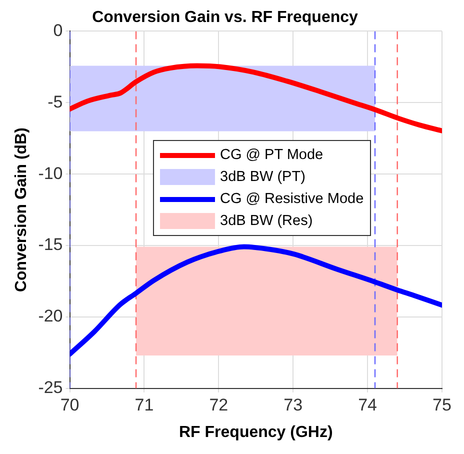 This screenshot has height=454, width=464. I want to click on x-tick-label: 72, so click(218, 404).